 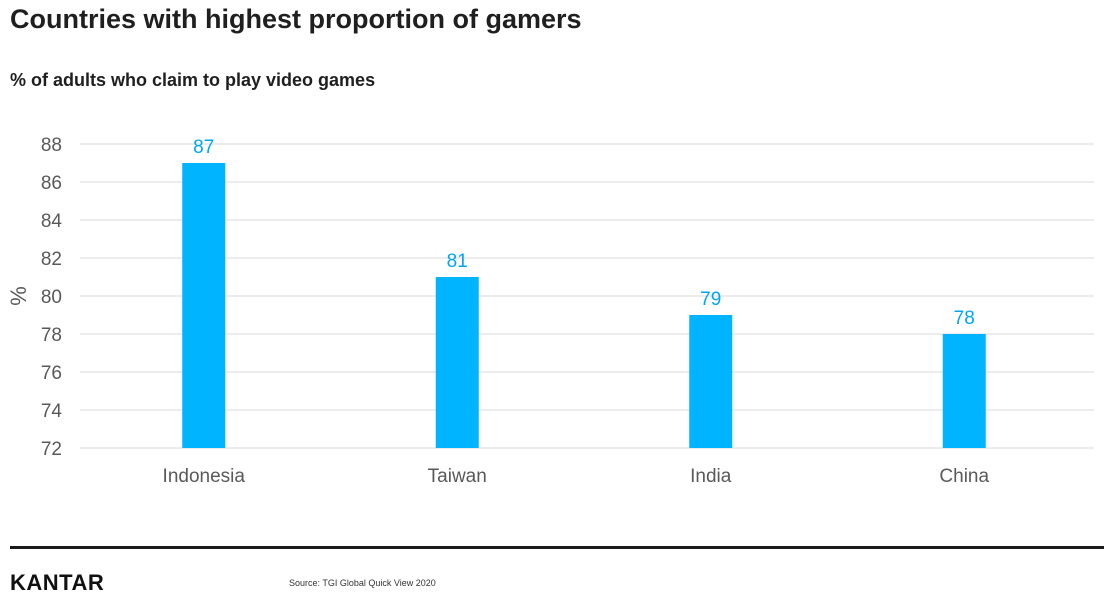 I want to click on x-tick-label: India, so click(x=711, y=476).